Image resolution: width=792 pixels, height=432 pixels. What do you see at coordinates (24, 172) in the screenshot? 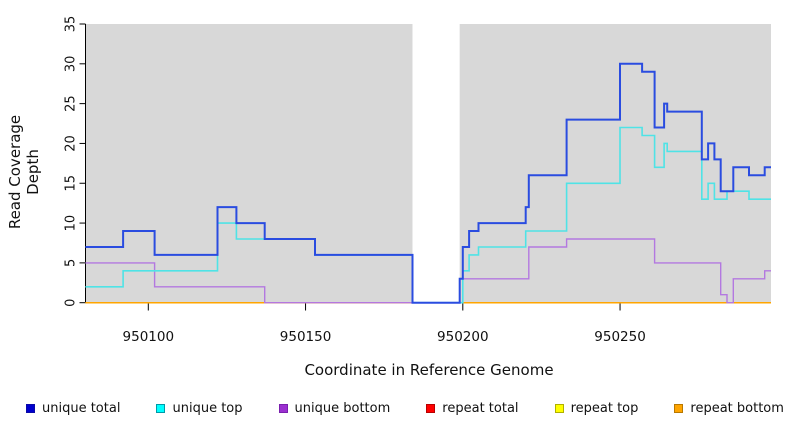
I see `y-axis-label: Read Coverage Depth` at bounding box center [24, 172].